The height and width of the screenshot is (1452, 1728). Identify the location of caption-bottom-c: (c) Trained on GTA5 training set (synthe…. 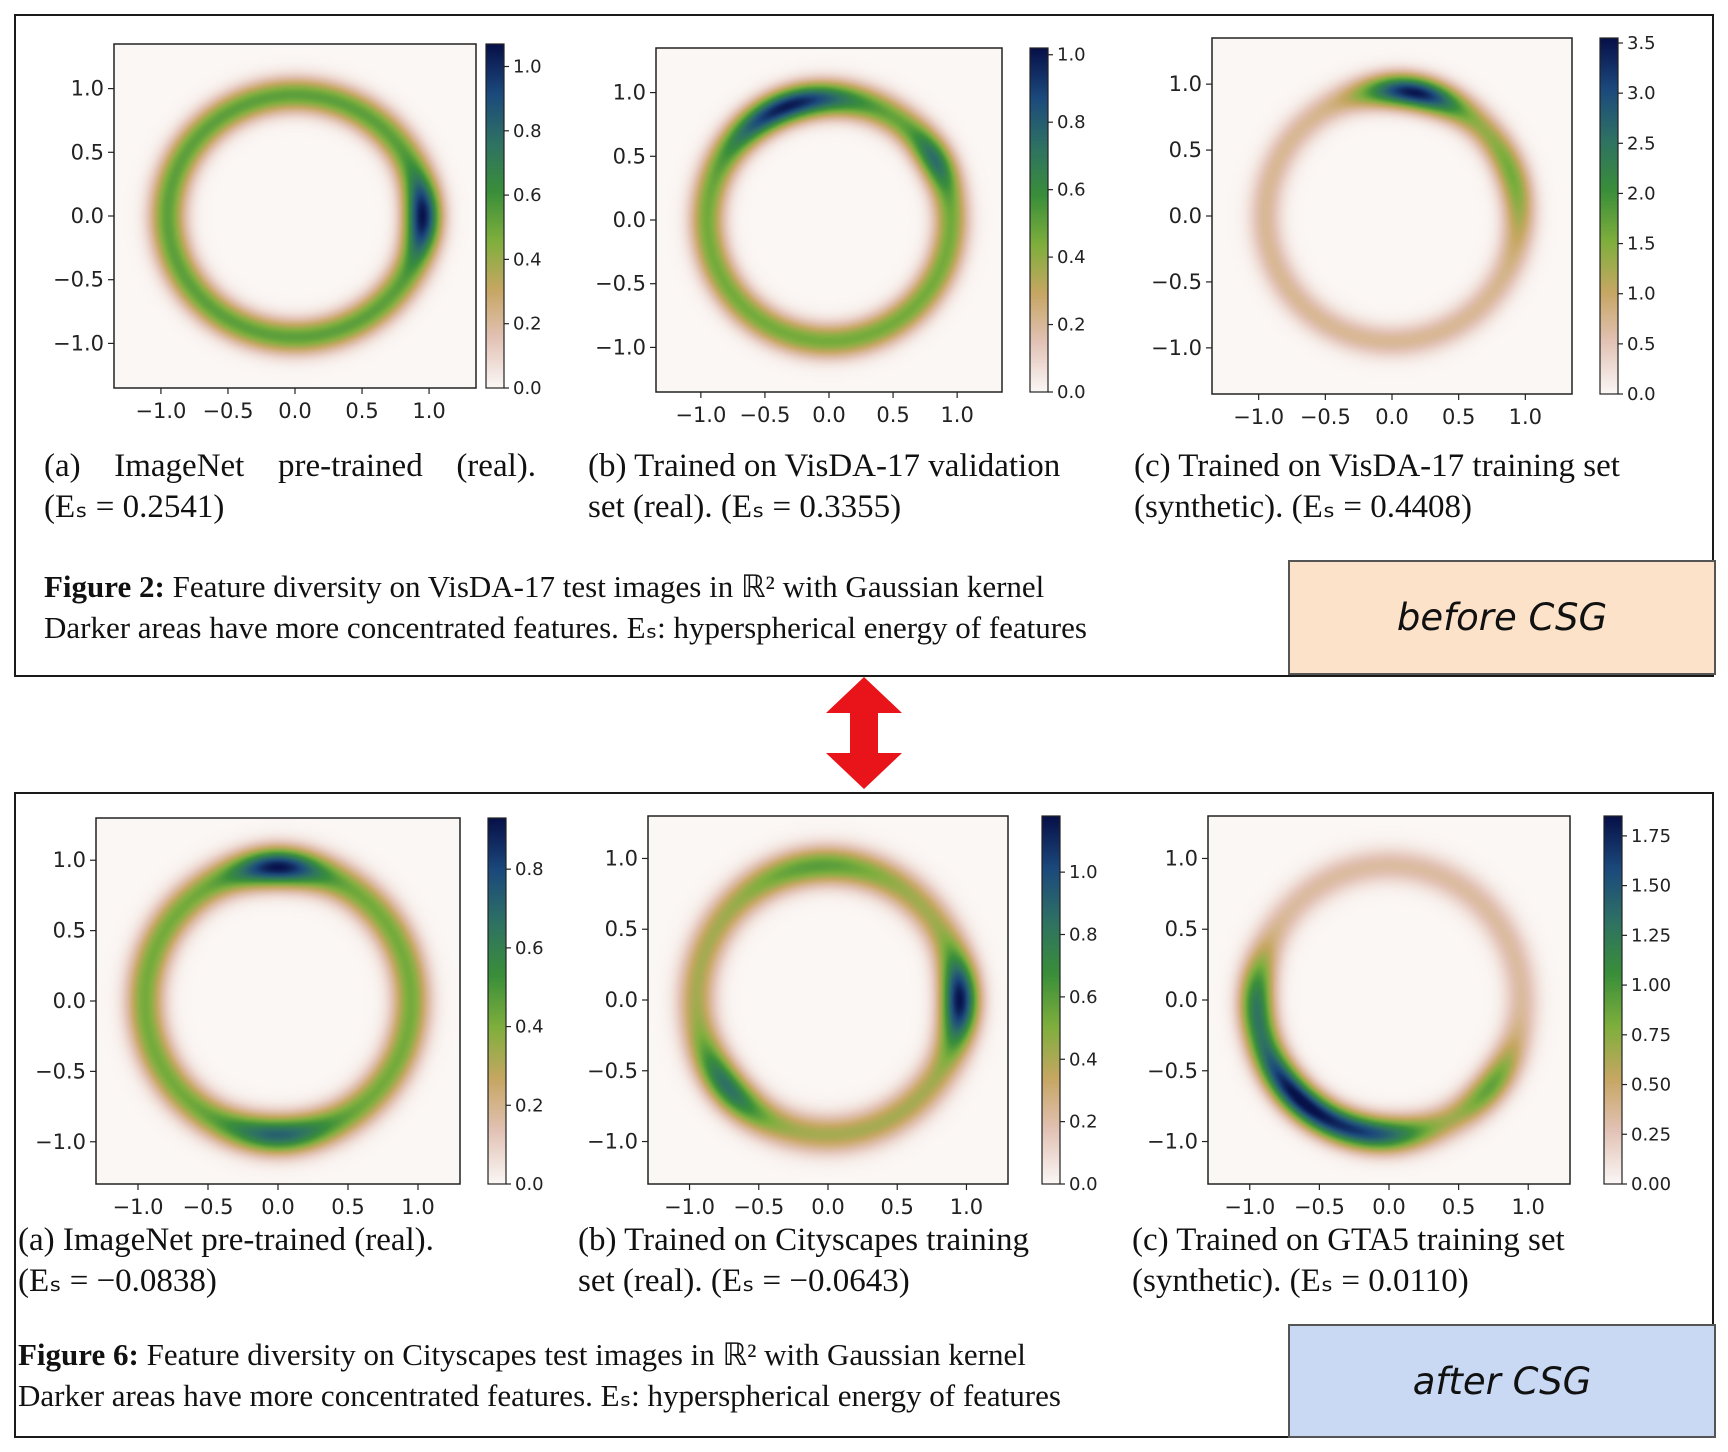
(1417, 1261).